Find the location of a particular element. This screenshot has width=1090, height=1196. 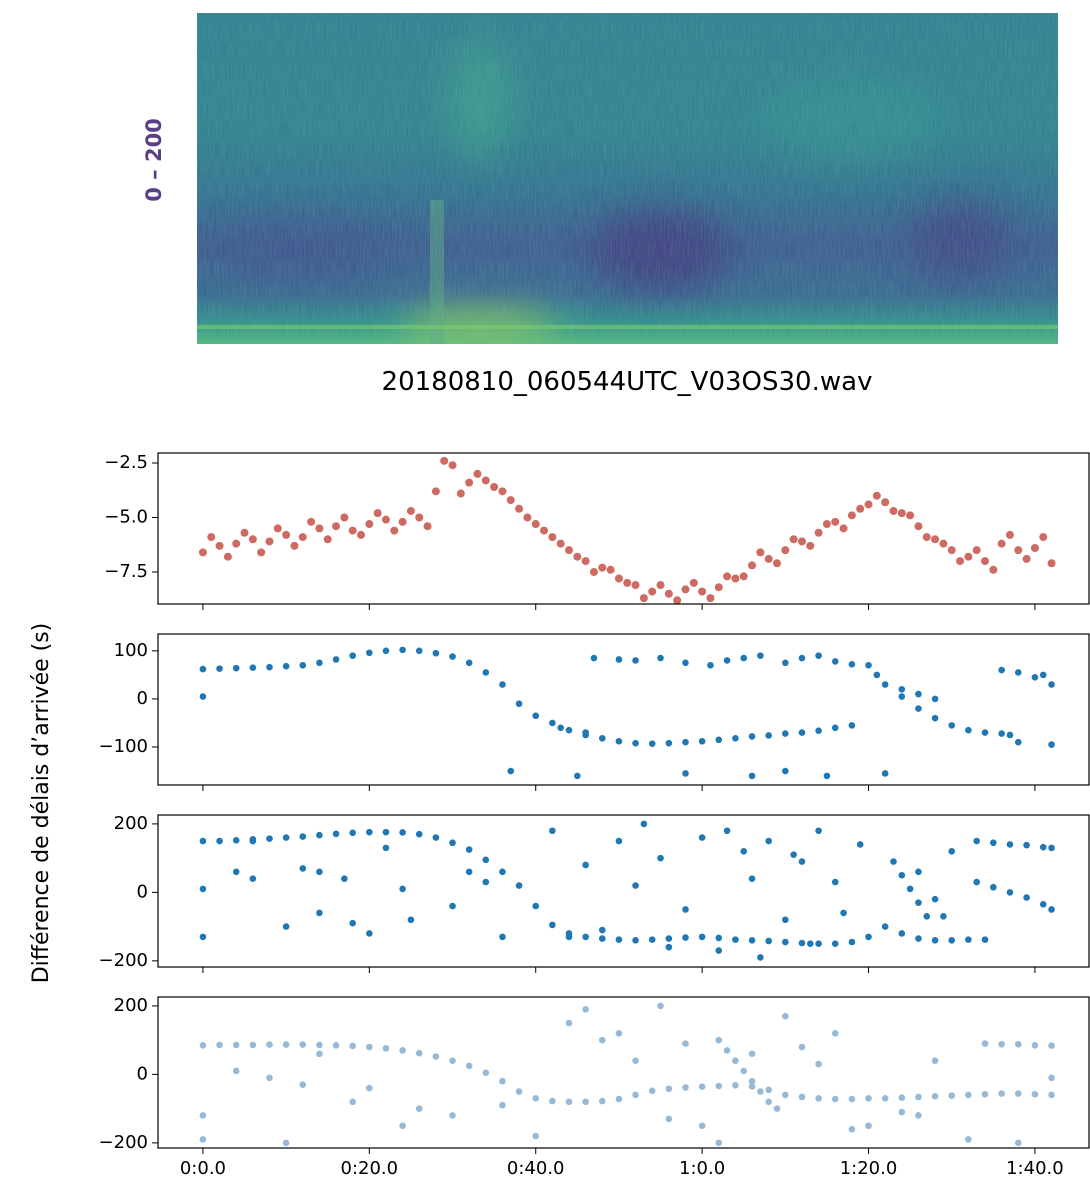

y-axis-label: Différence de délais d’arrivée (s) is located at coordinates (41, 803).